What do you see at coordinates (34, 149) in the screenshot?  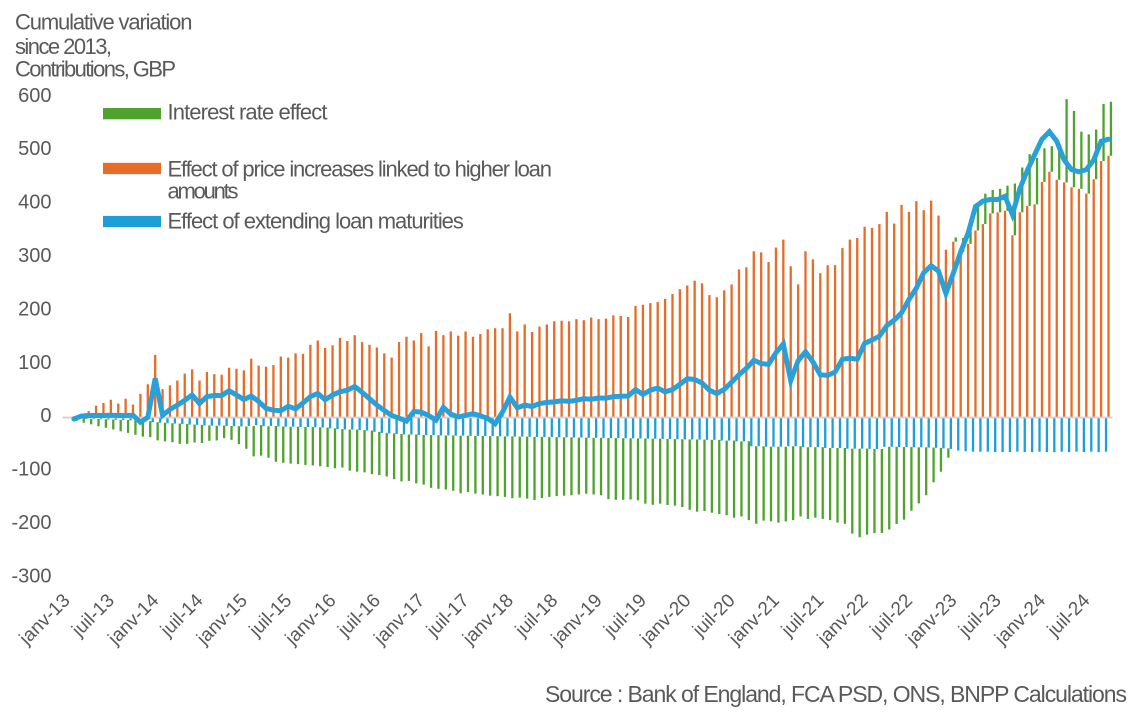 I see `svg-text: 500` at bounding box center [34, 149].